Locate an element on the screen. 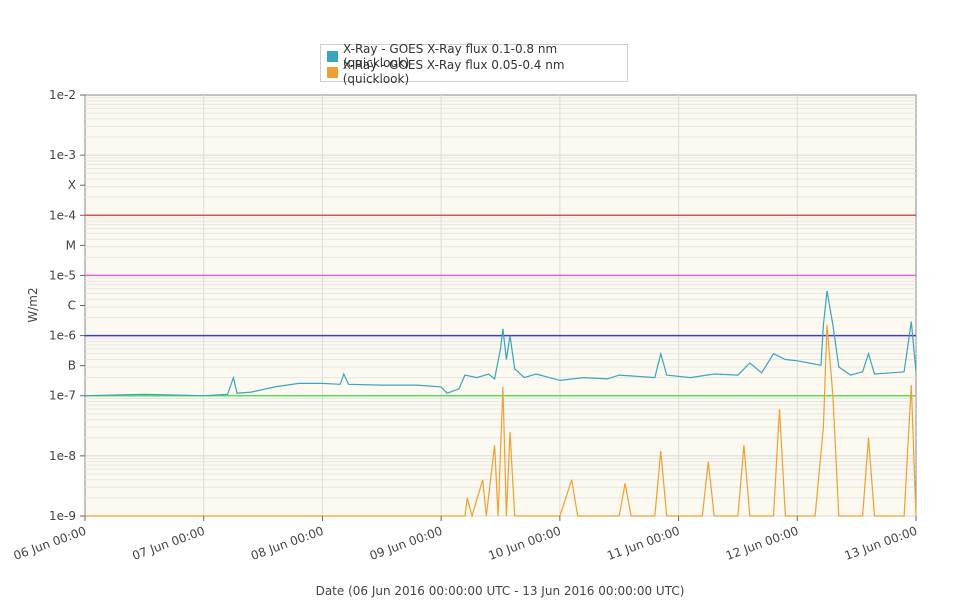 The width and height of the screenshot is (970, 600). y-axis-ticks: 1e-9 1e-8 1e-7 B 1e-6 C 1e-5 M 1e-4 X 1e-3 1e-2 is located at coordinates (67, 305).